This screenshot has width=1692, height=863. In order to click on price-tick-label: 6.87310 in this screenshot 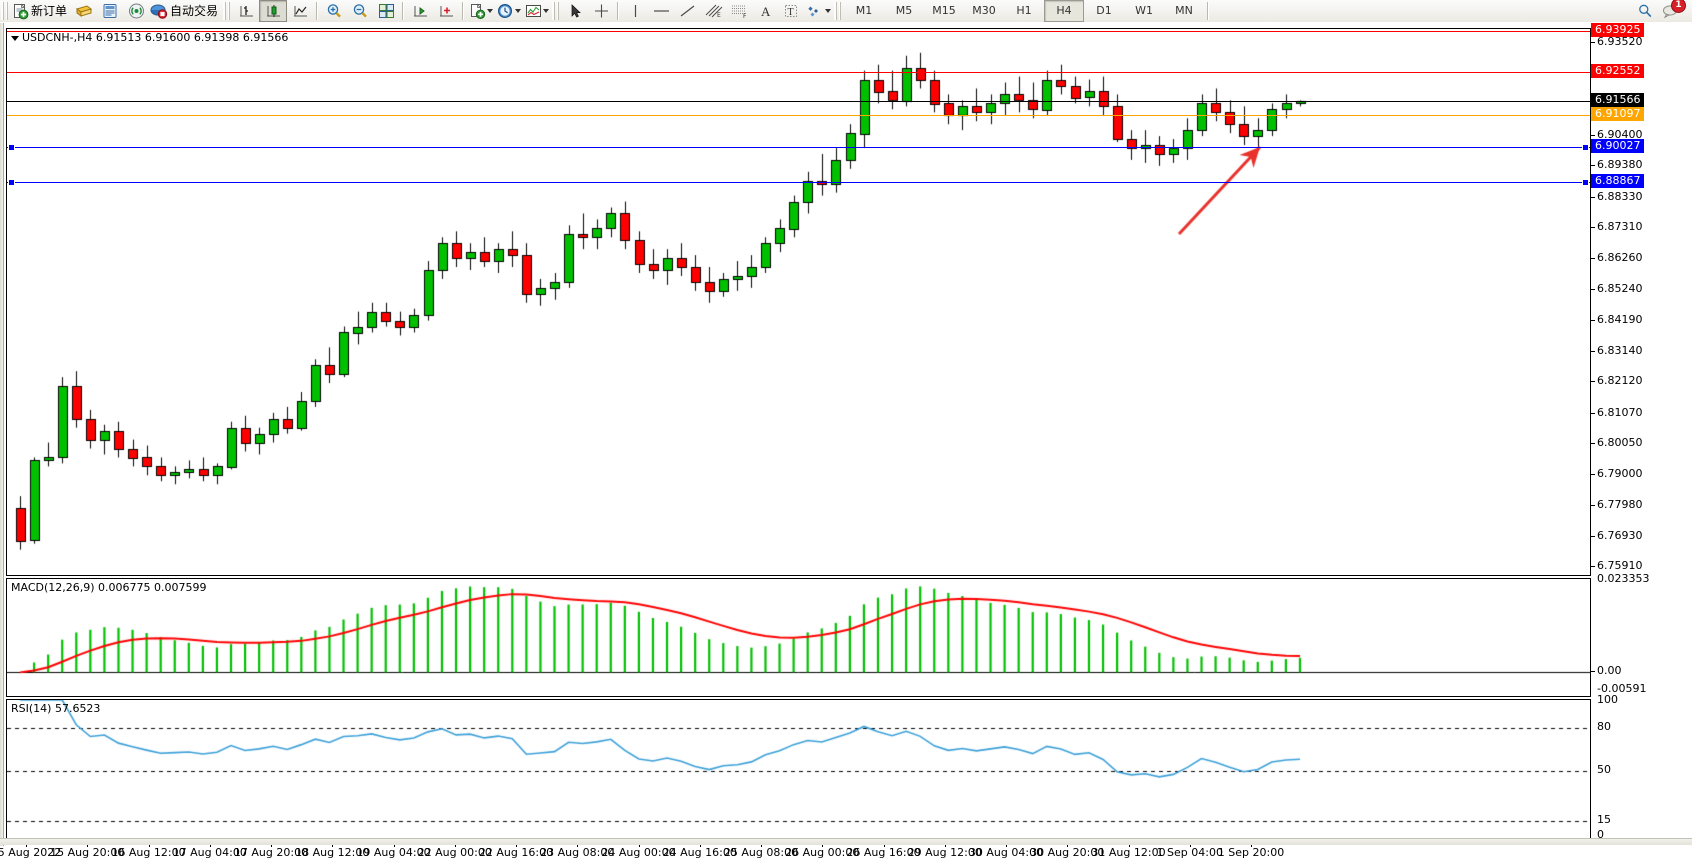, I will do `click(1620, 227)`.